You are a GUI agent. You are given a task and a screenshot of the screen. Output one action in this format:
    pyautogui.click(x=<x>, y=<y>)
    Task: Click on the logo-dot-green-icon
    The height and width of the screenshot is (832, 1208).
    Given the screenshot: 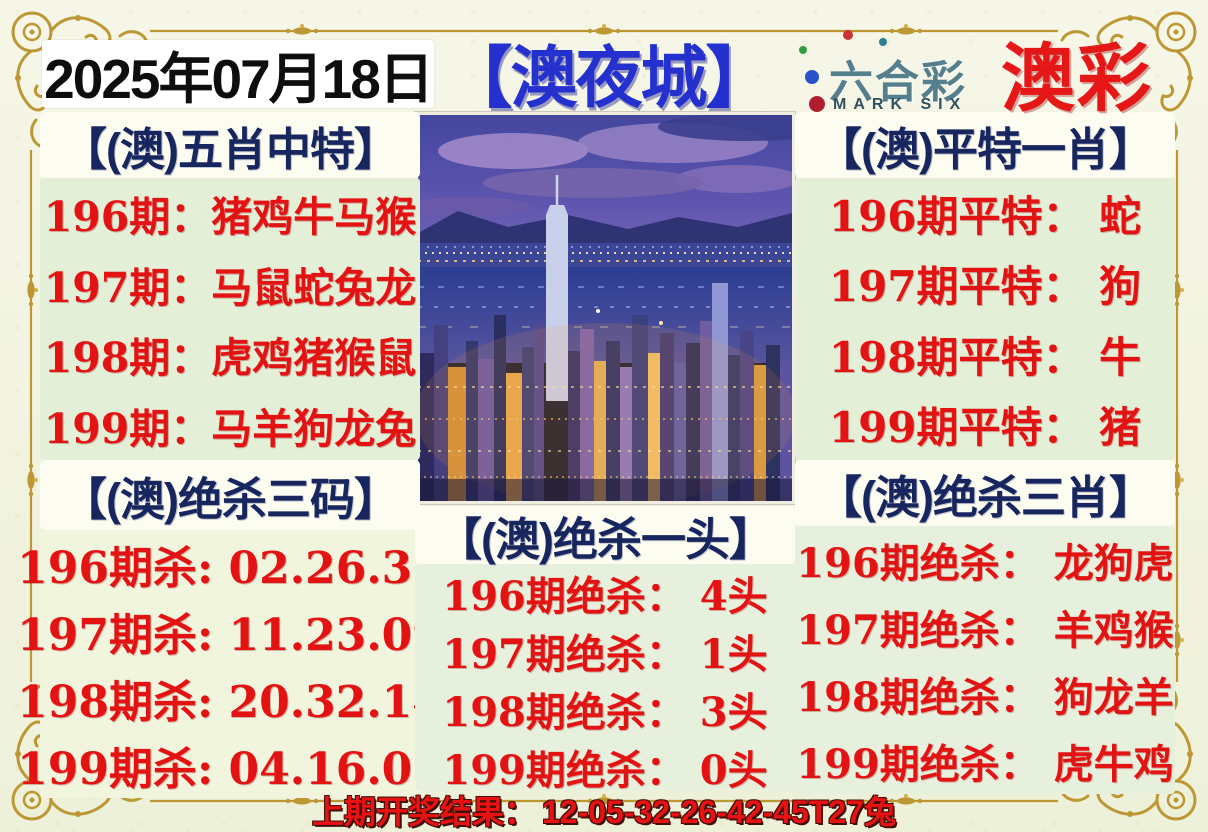 What is the action you would take?
    pyautogui.click(x=803, y=50)
    